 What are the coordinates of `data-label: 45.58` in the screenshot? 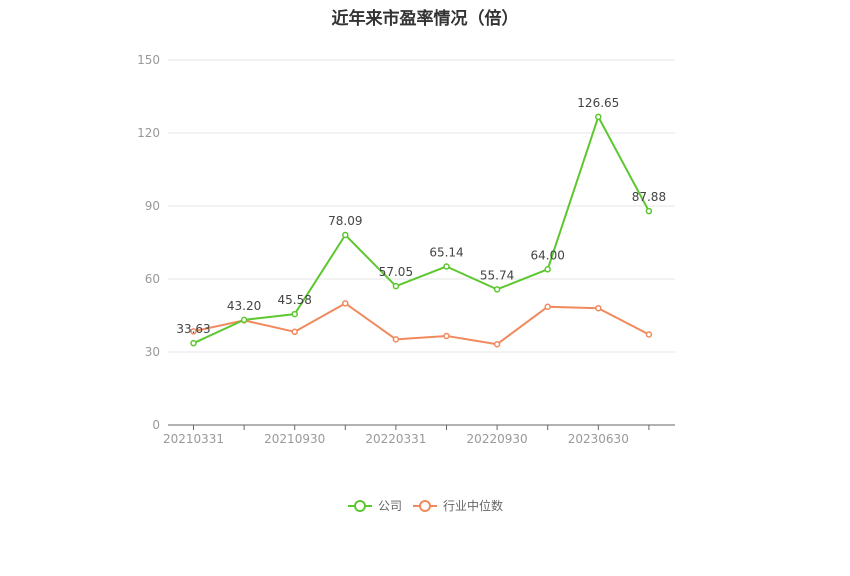 It's located at (295, 300).